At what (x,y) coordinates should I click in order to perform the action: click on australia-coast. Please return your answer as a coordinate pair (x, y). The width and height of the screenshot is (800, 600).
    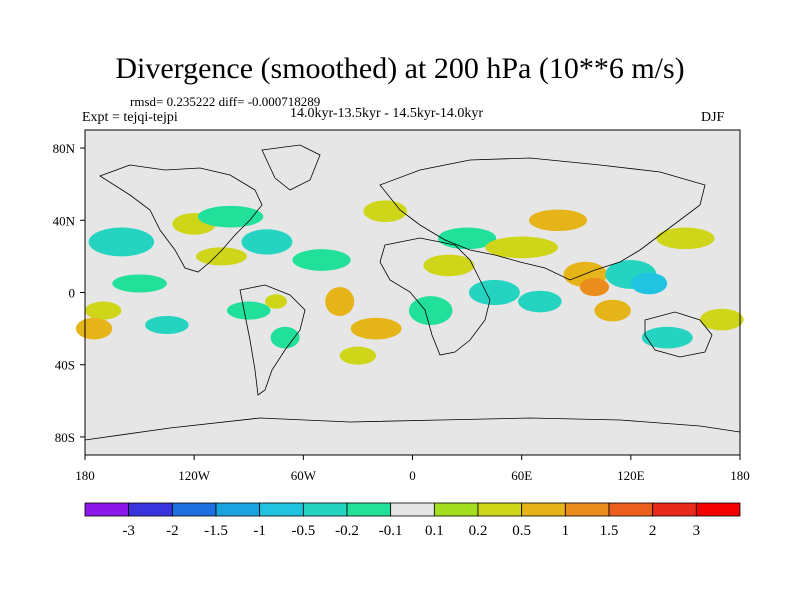
    Looking at the image, I should click on (678, 334).